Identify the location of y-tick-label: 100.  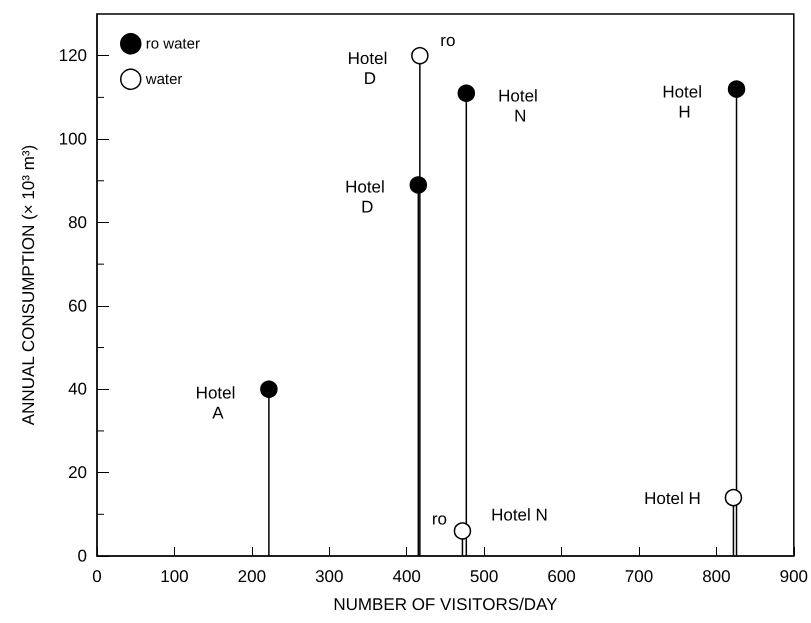
(72, 139).